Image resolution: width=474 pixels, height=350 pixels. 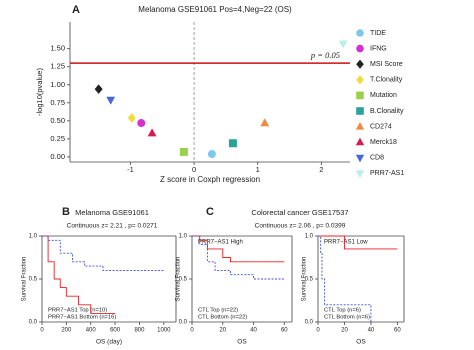 I want to click on x-tick-label: 200, so click(x=66, y=331).